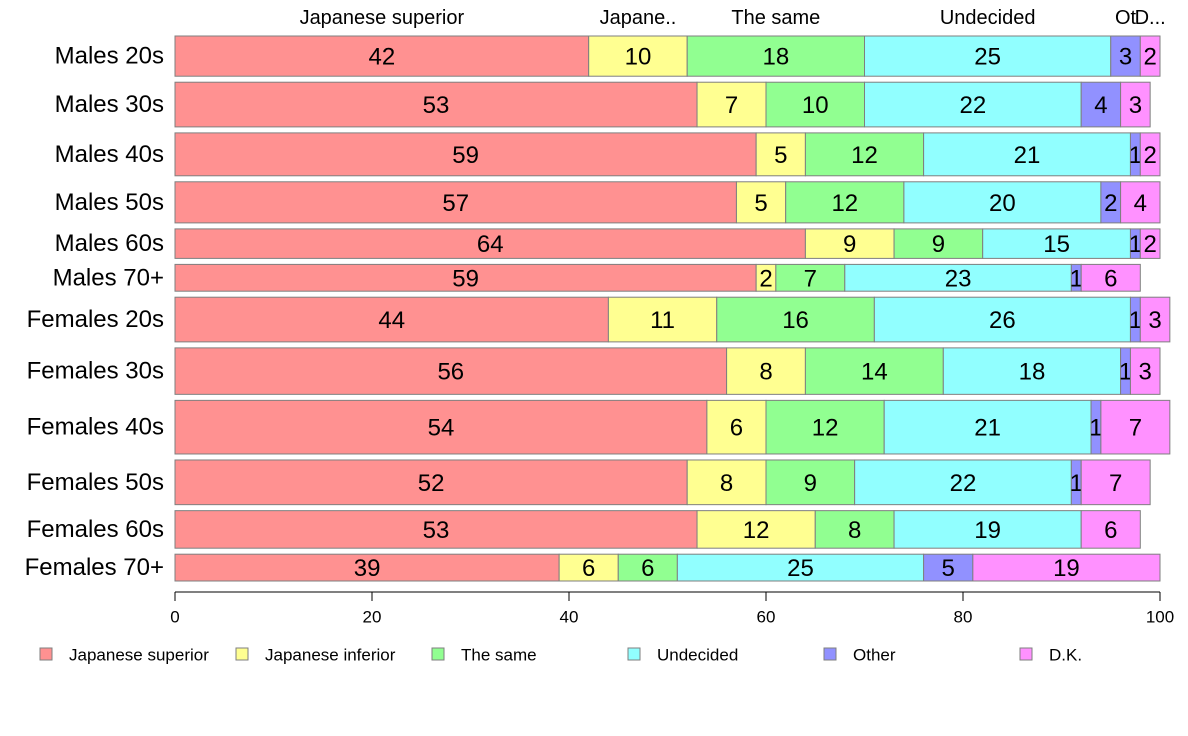 This screenshot has height=736, width=1188. What do you see at coordinates (1076, 278) in the screenshot?
I see `value-label-males-70-other: 1` at bounding box center [1076, 278].